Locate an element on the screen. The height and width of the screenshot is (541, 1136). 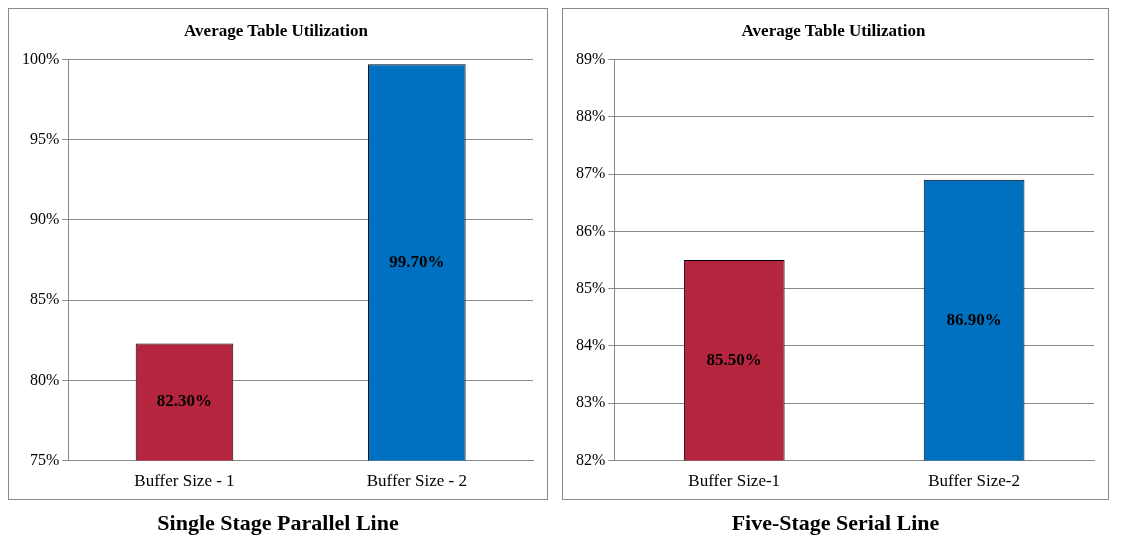
y-tick-label: 89% is located at coordinates (591, 58).